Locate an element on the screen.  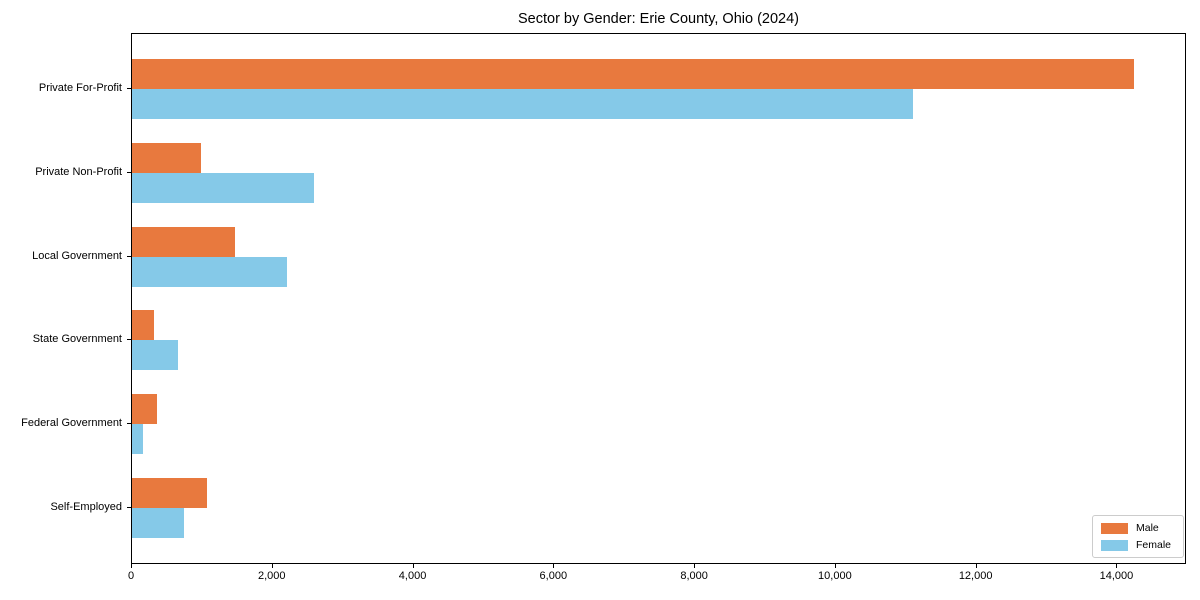
y-axis-label-2: Local Government is located at coordinates (77, 255).